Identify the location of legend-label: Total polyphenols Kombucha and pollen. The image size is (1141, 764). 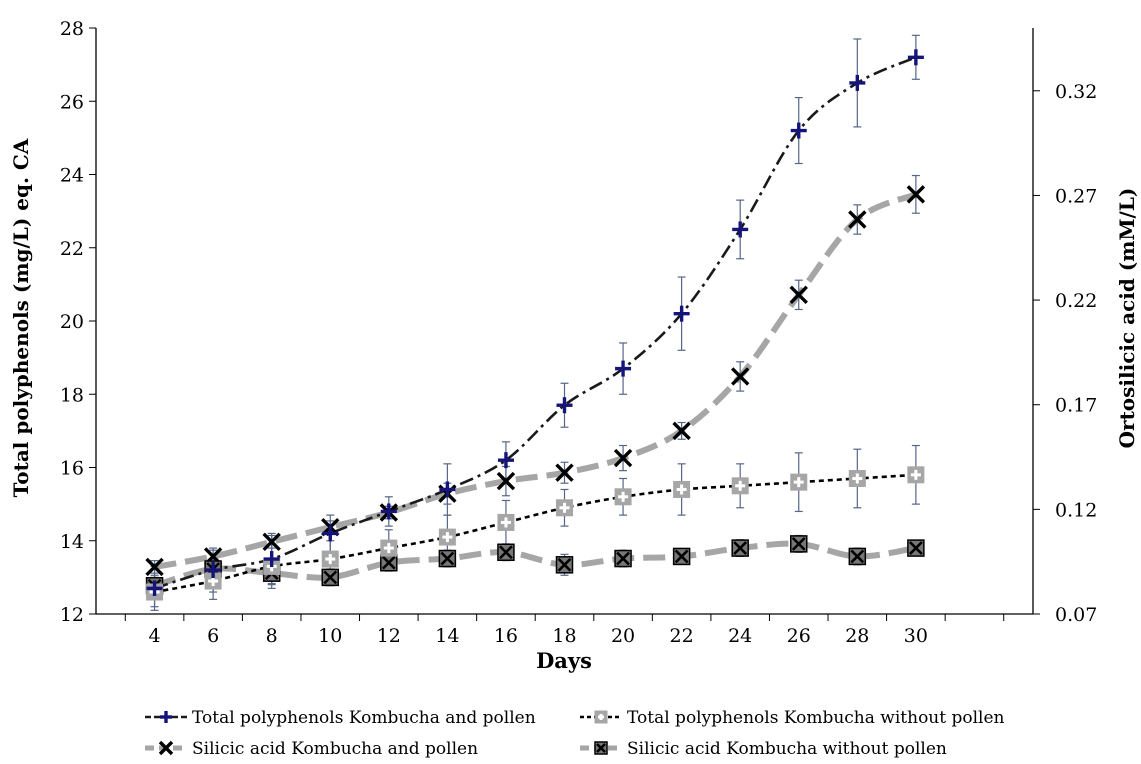
(364, 718).